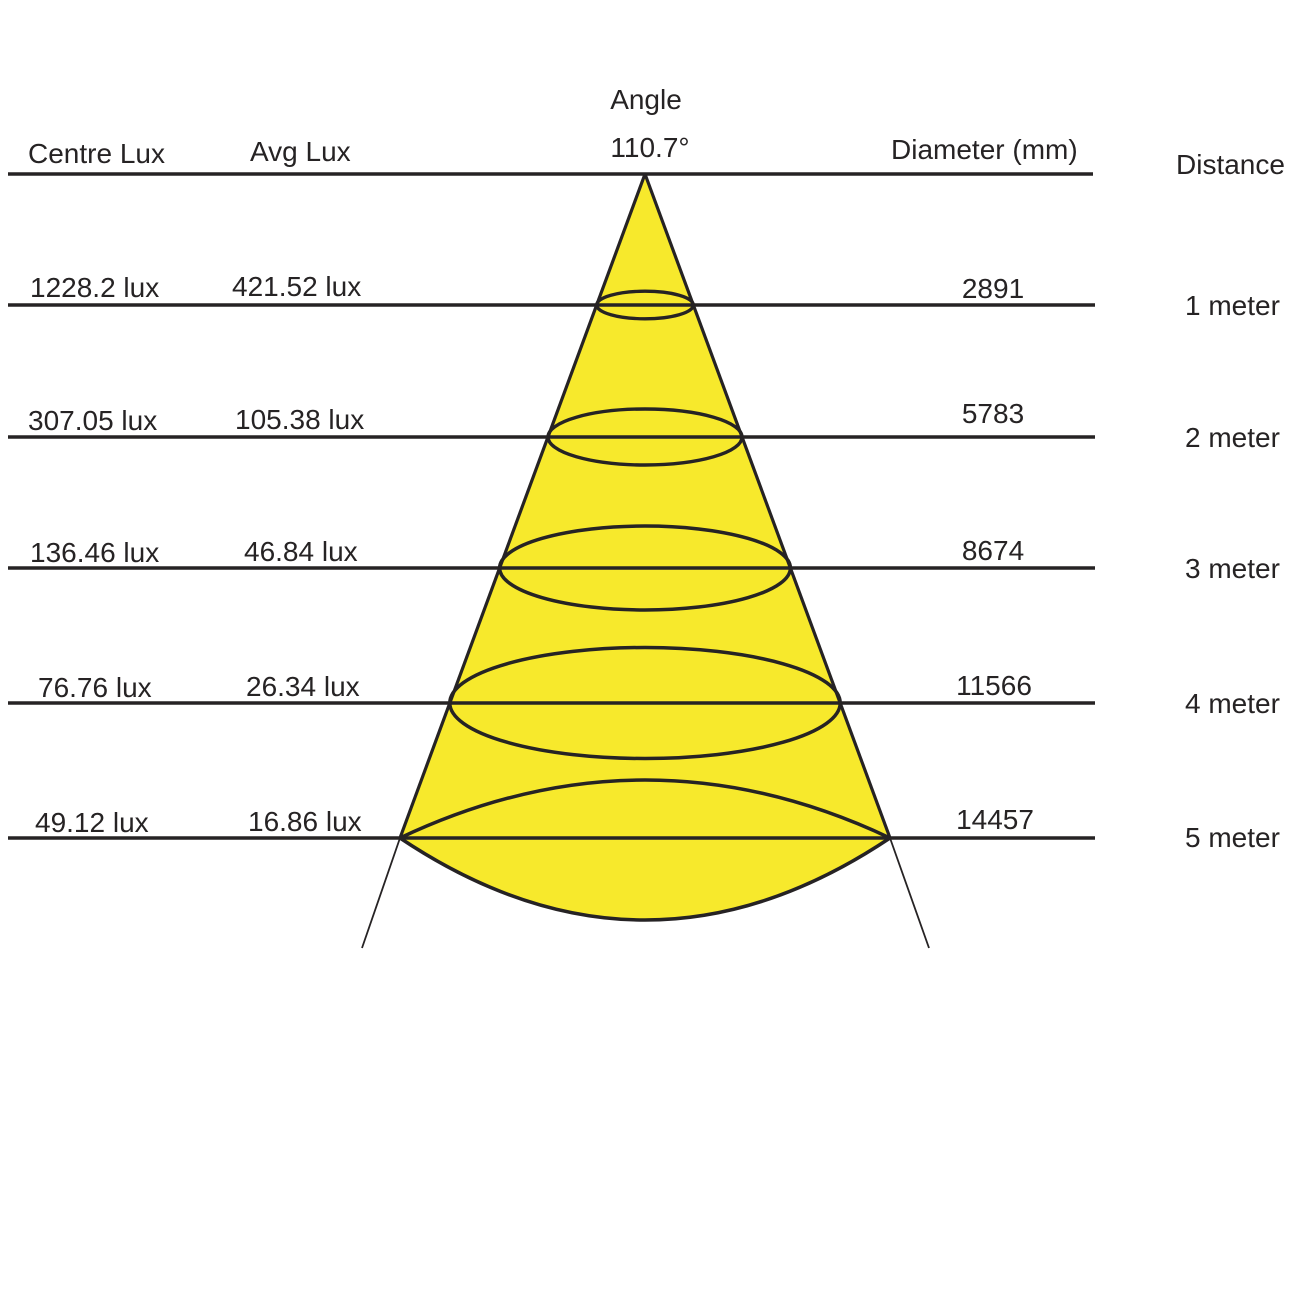 The height and width of the screenshot is (1300, 1300). Describe the element at coordinates (95, 687) in the screenshot. I see `centre-lux-value-4m: 76.76 lux` at that location.